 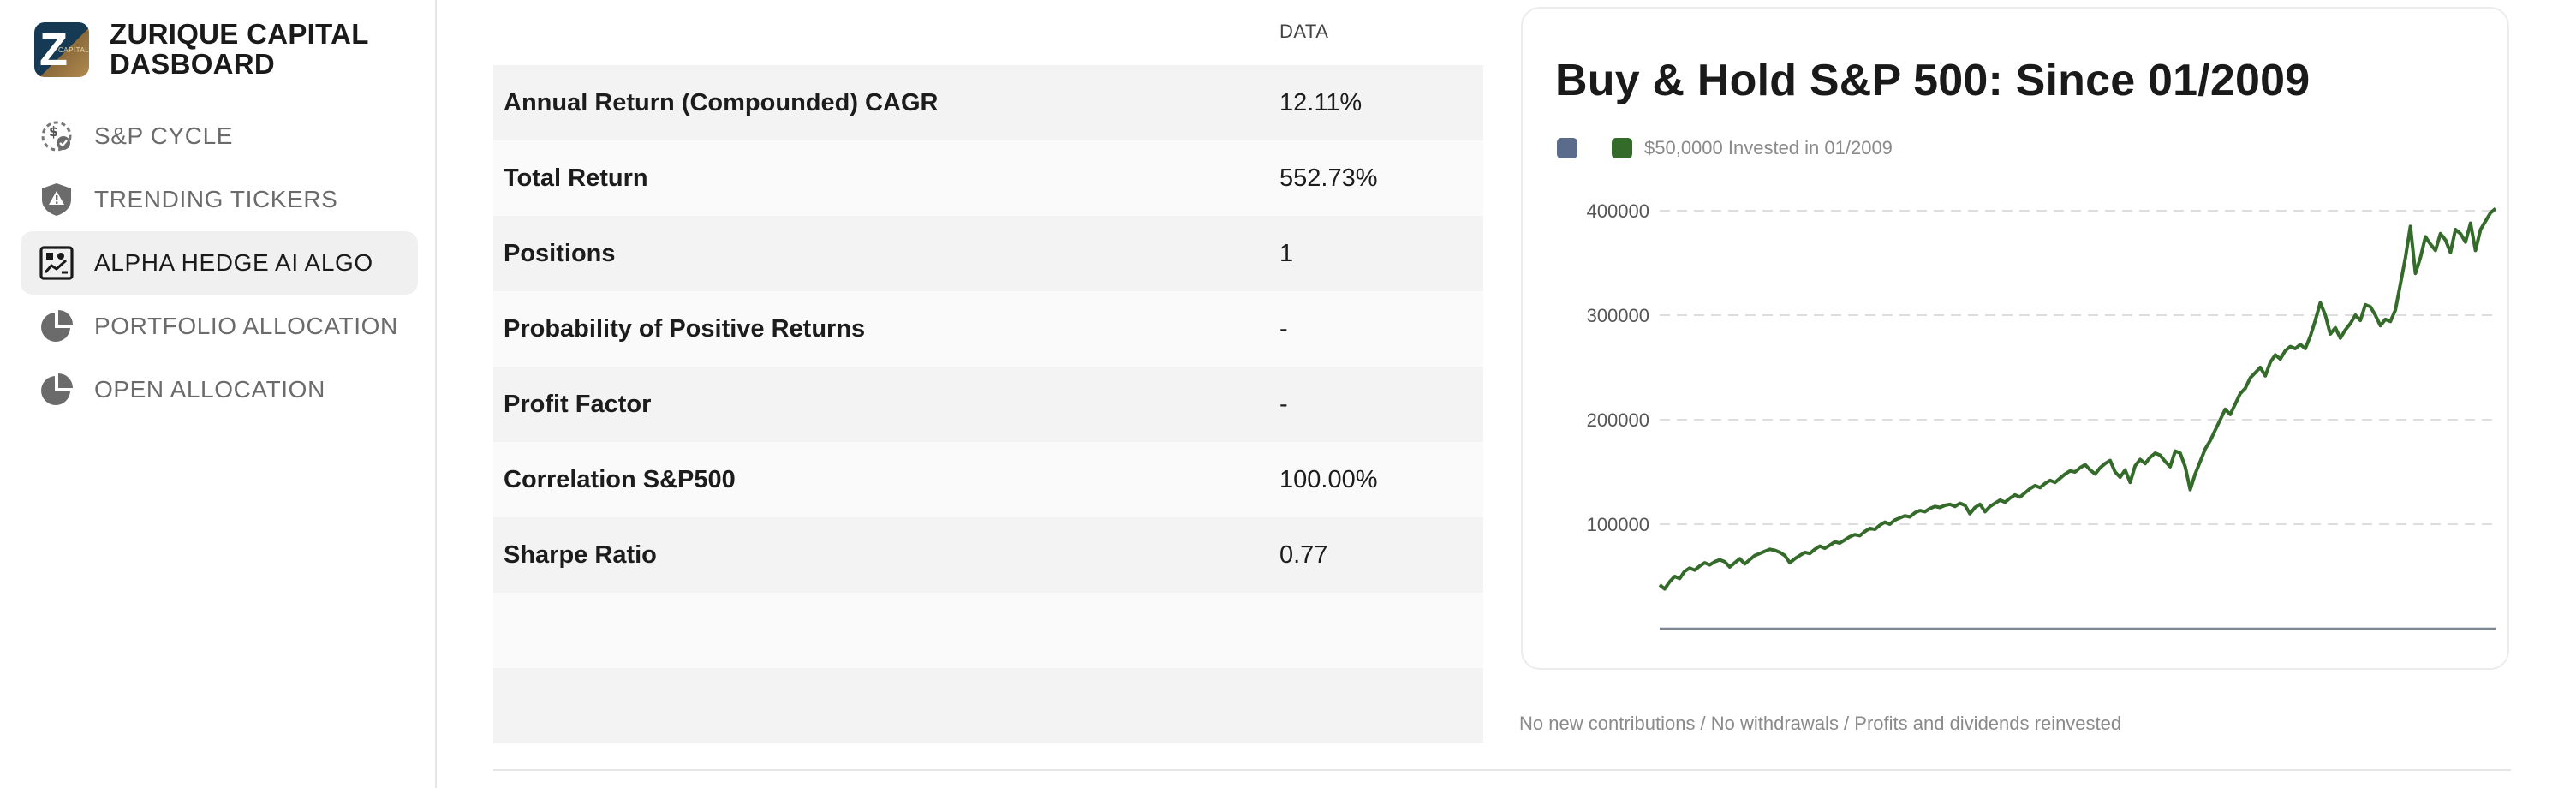 What do you see at coordinates (578, 404) in the screenshot?
I see `metric-label: Profit Factor` at bounding box center [578, 404].